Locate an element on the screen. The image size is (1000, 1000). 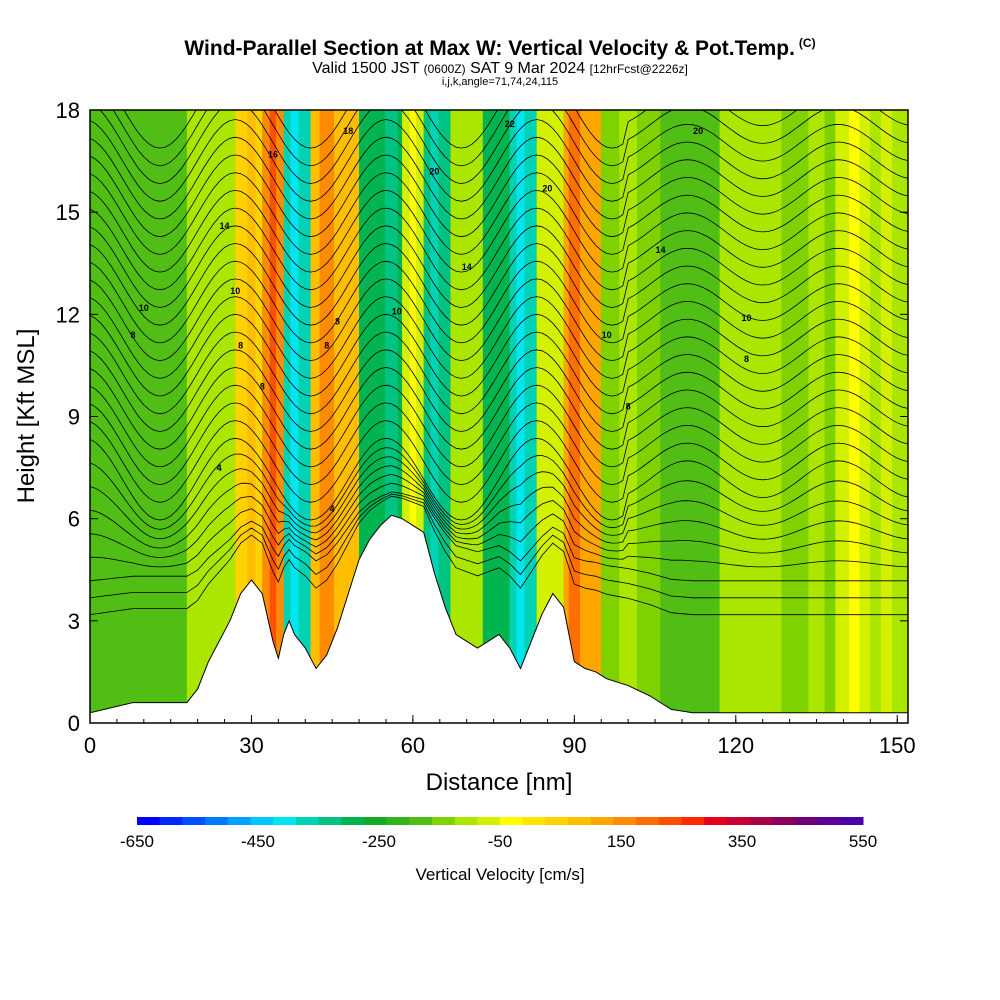
x-axis-label: Distance [nm] is located at coordinates (499, 782).